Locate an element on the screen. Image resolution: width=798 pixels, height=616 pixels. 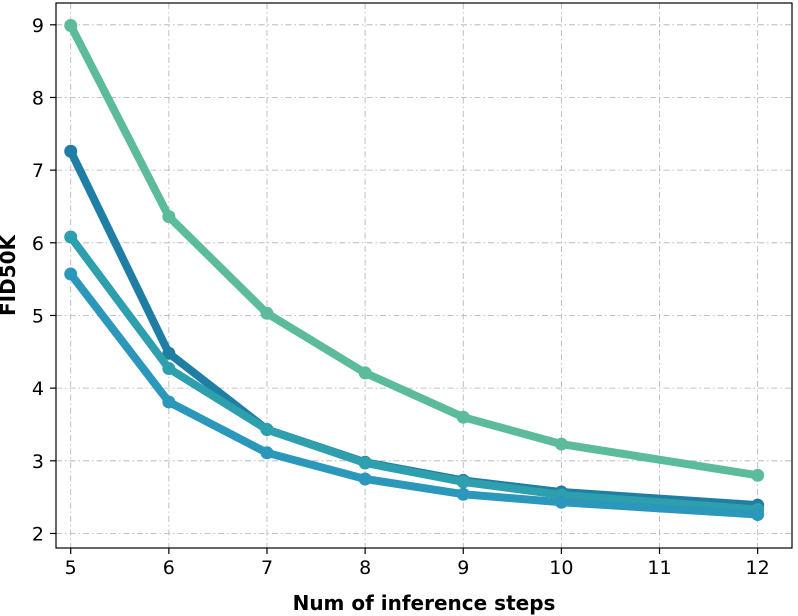
y-tick-label: 6 is located at coordinates (38, 244).